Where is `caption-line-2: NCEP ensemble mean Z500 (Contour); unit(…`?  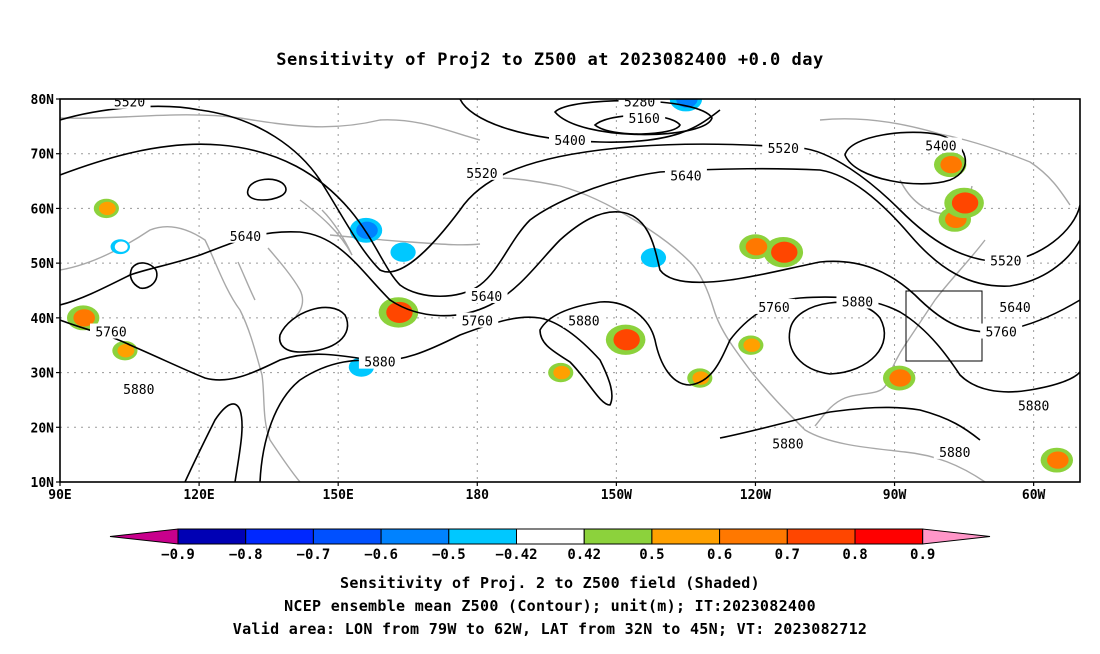
caption-line-2: NCEP ensemble mean Z500 (Contour); unit(… is located at coordinates (550, 606).